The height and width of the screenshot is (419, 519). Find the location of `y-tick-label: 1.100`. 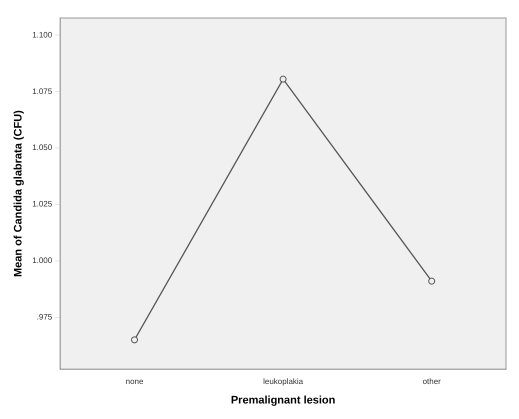

y-tick-label: 1.100 is located at coordinates (42, 35).